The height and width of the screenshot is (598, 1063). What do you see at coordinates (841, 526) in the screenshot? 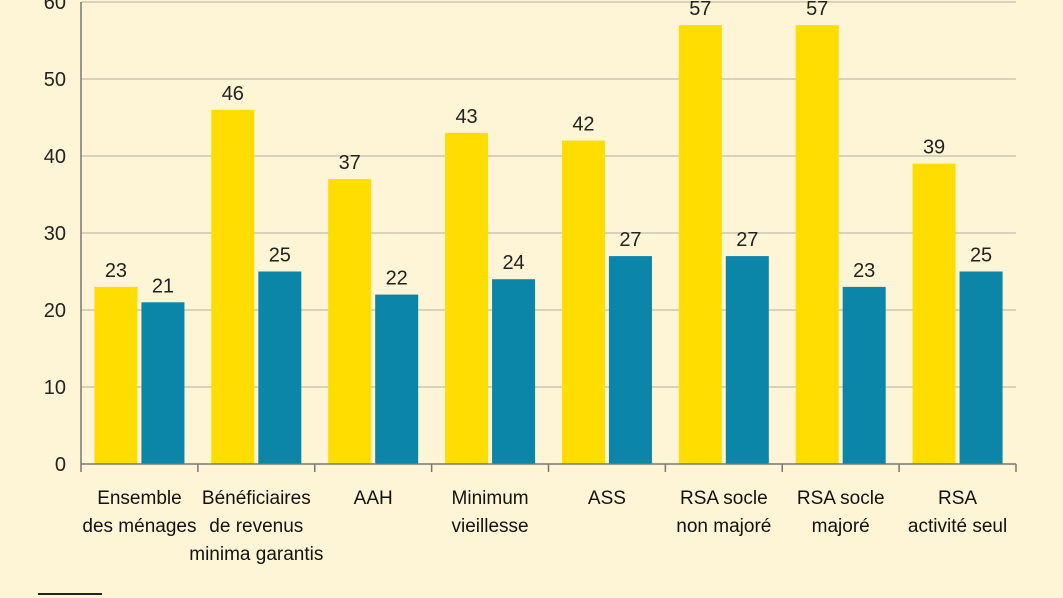
I see `category-label: majoré` at bounding box center [841, 526].